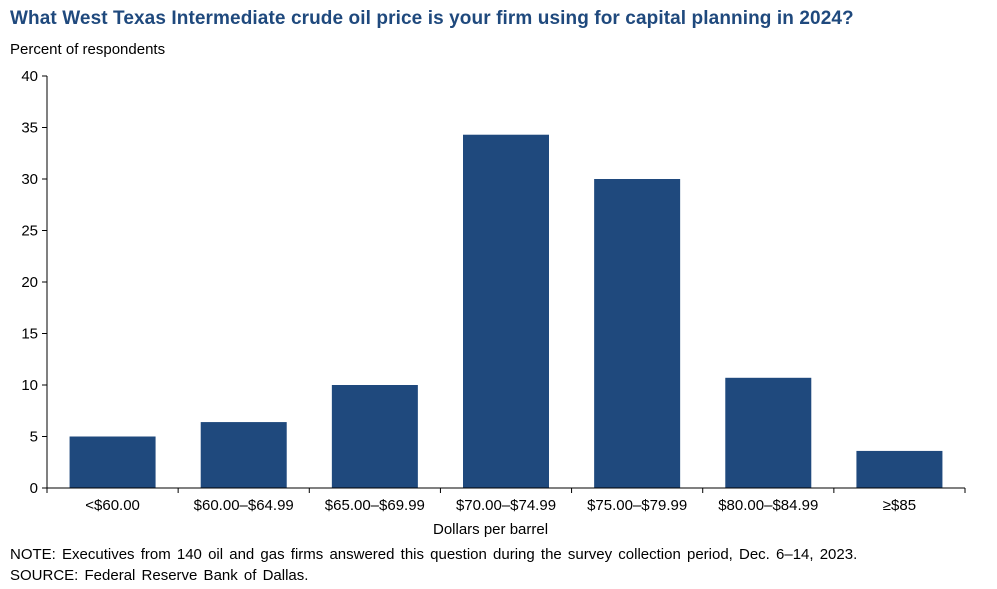 This screenshot has height=589, width=997. I want to click on x-tick-label: ≥$85, so click(899, 505).